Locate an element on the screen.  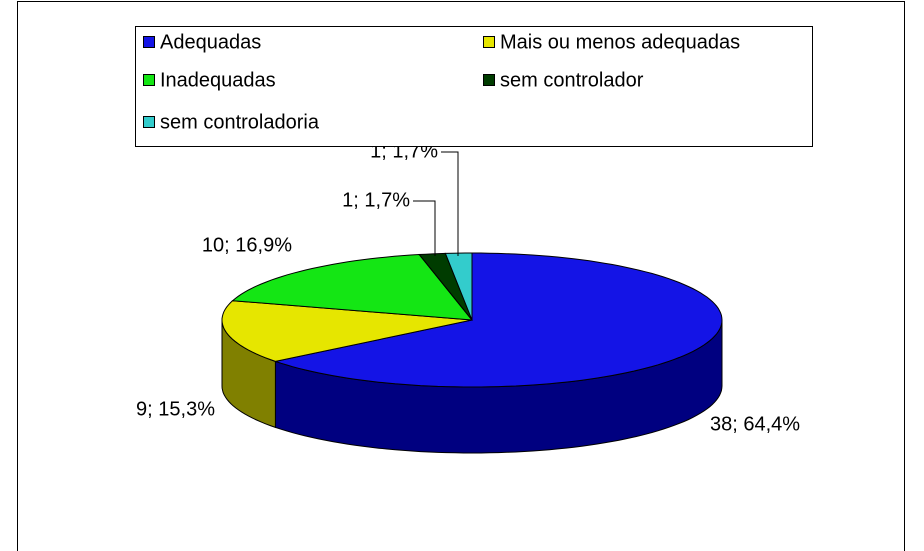
legend-label: sem controlador is located at coordinates (572, 80).